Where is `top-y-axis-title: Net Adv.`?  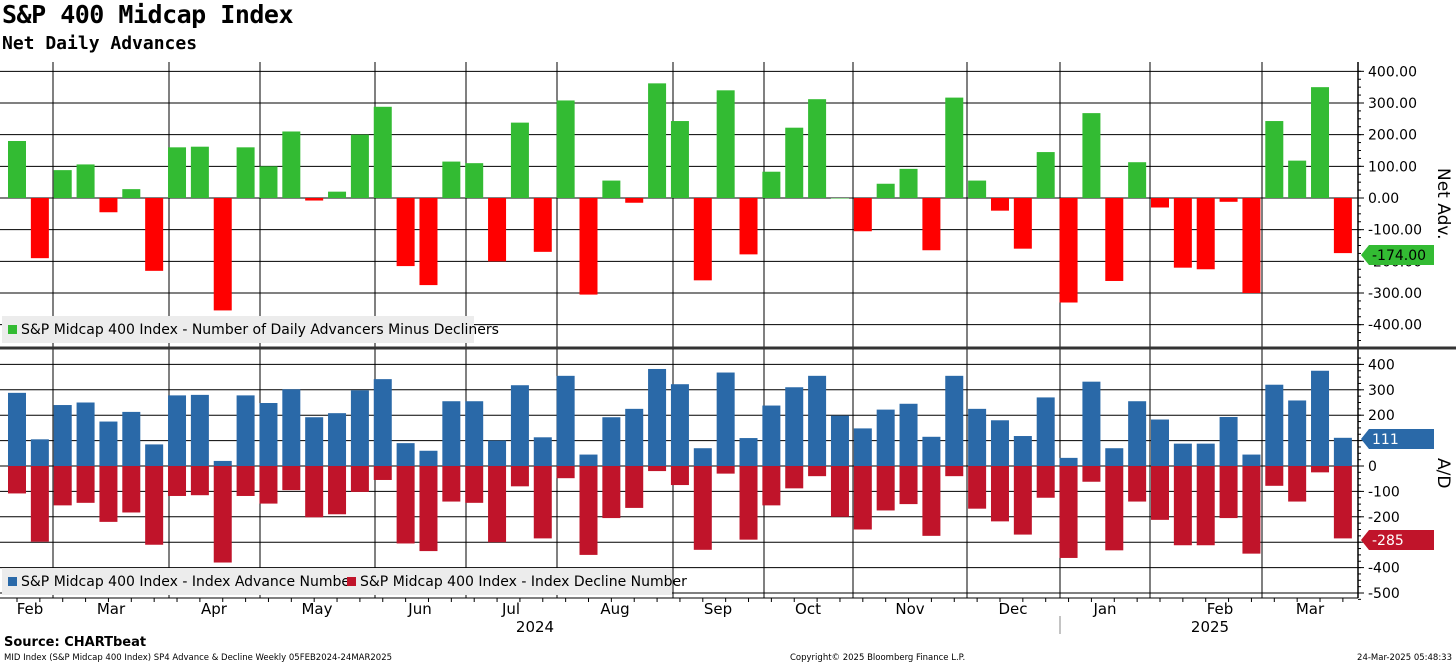
top-y-axis-title: Net Adv. is located at coordinates (1443, 204).